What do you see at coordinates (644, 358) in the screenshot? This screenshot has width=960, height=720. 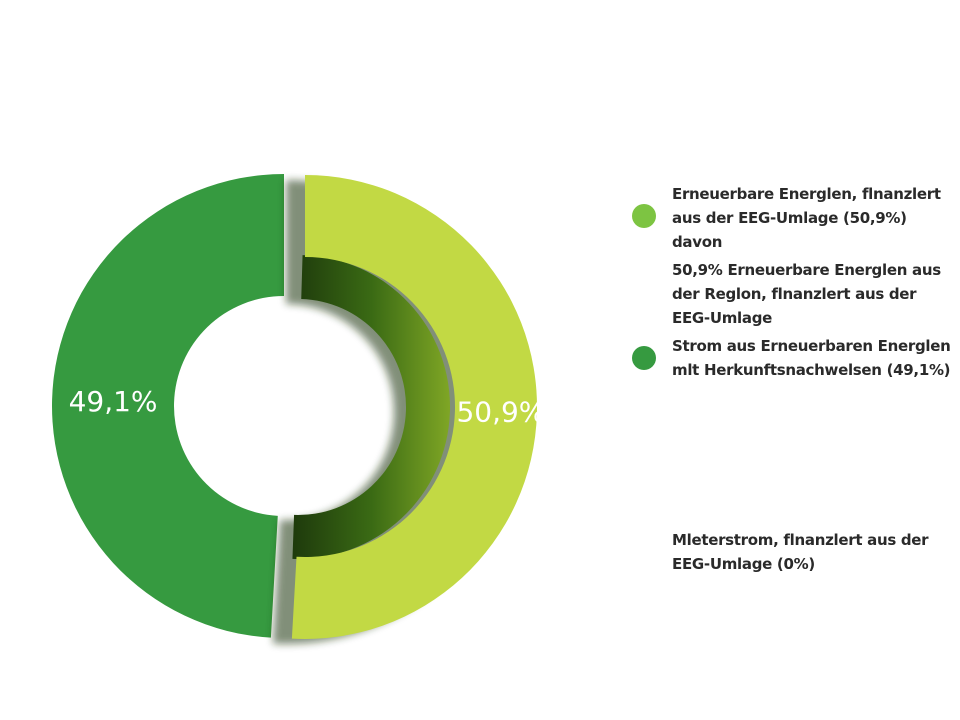 I see `legend-swatch-dark-green` at bounding box center [644, 358].